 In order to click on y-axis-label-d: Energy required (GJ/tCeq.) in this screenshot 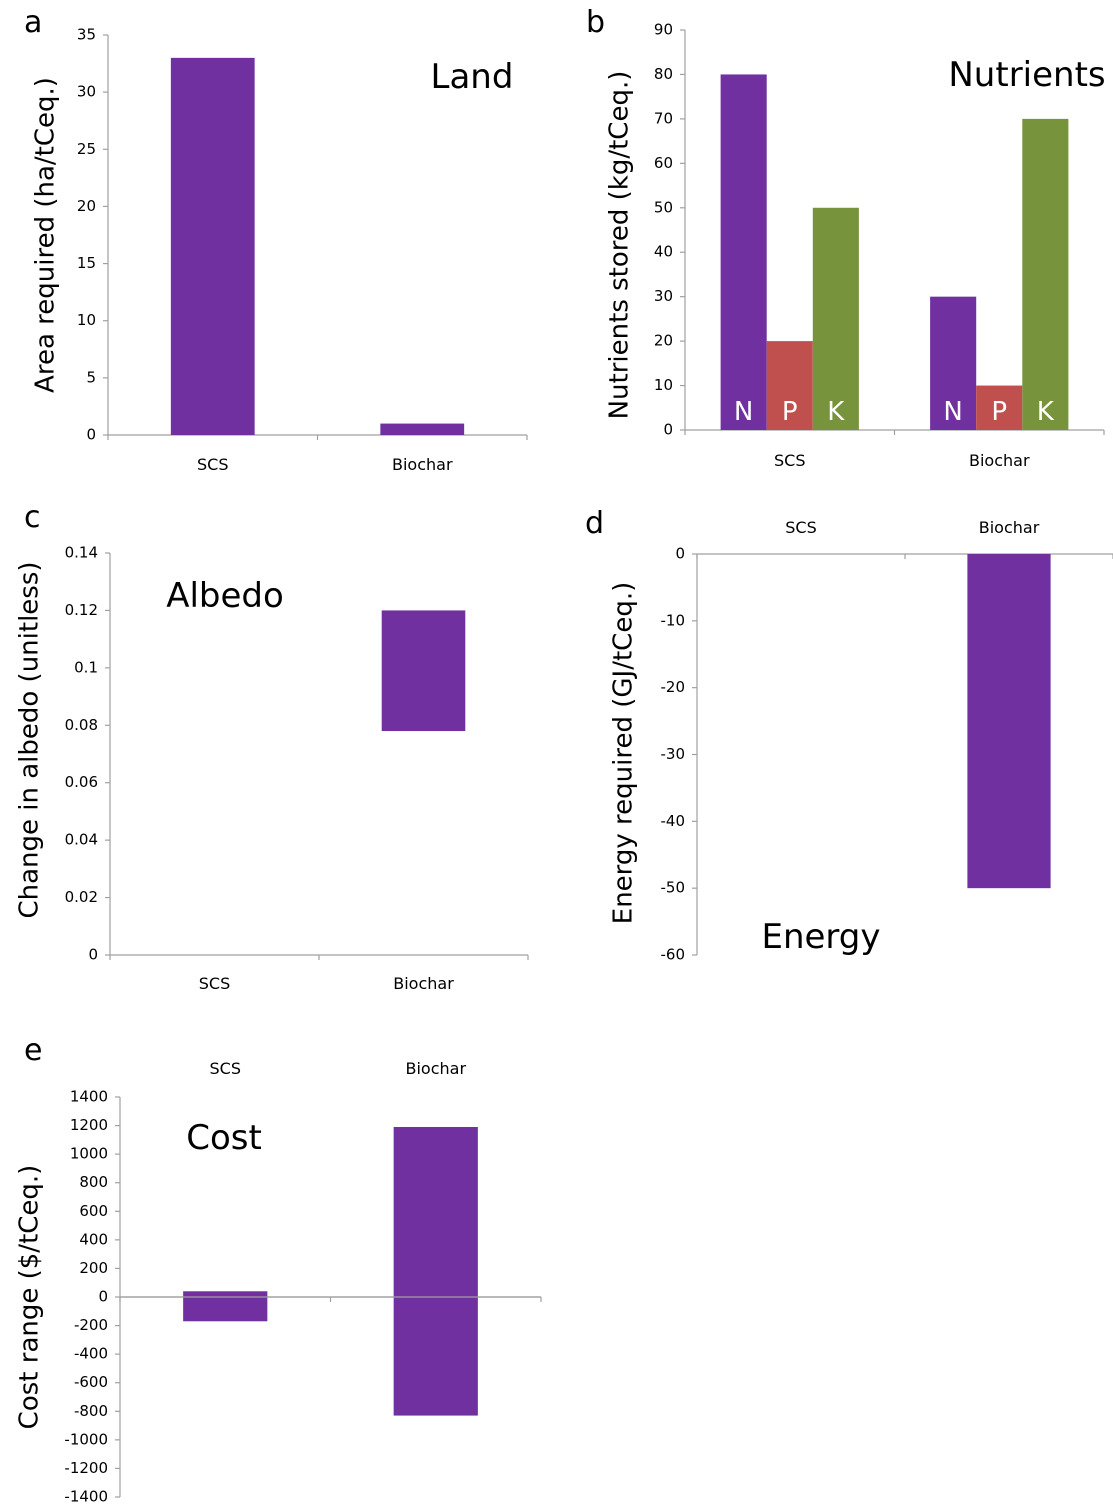, I will do `click(624, 753)`.